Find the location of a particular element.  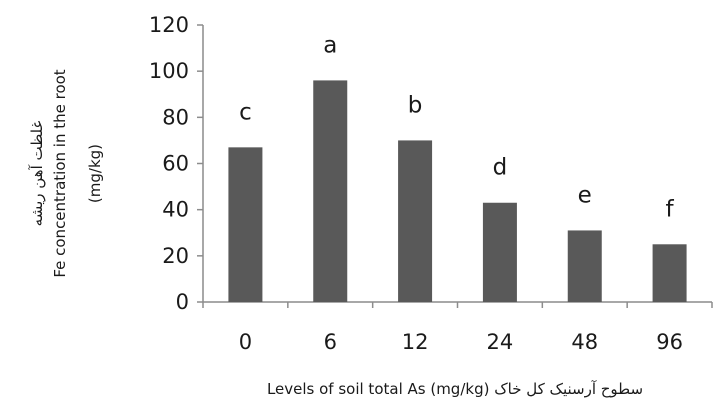

x-tick-label: 6 is located at coordinates (330, 342).